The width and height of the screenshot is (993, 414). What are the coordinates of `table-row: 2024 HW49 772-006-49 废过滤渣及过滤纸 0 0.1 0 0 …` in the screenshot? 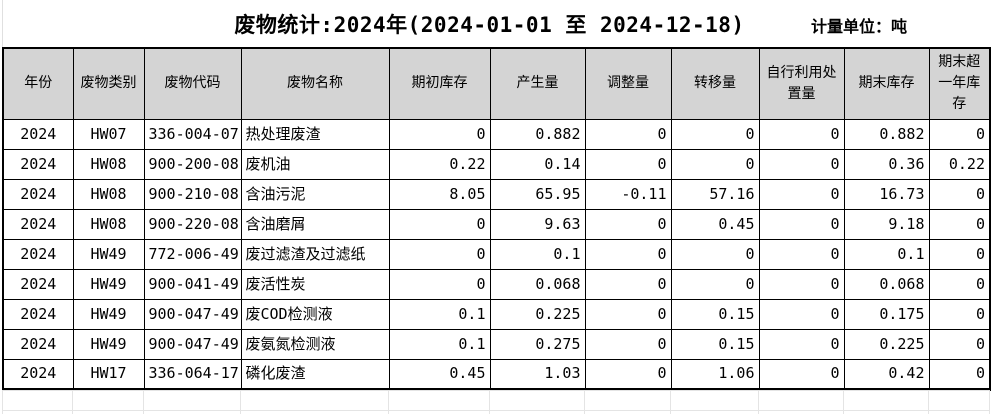 It's located at (496, 254).